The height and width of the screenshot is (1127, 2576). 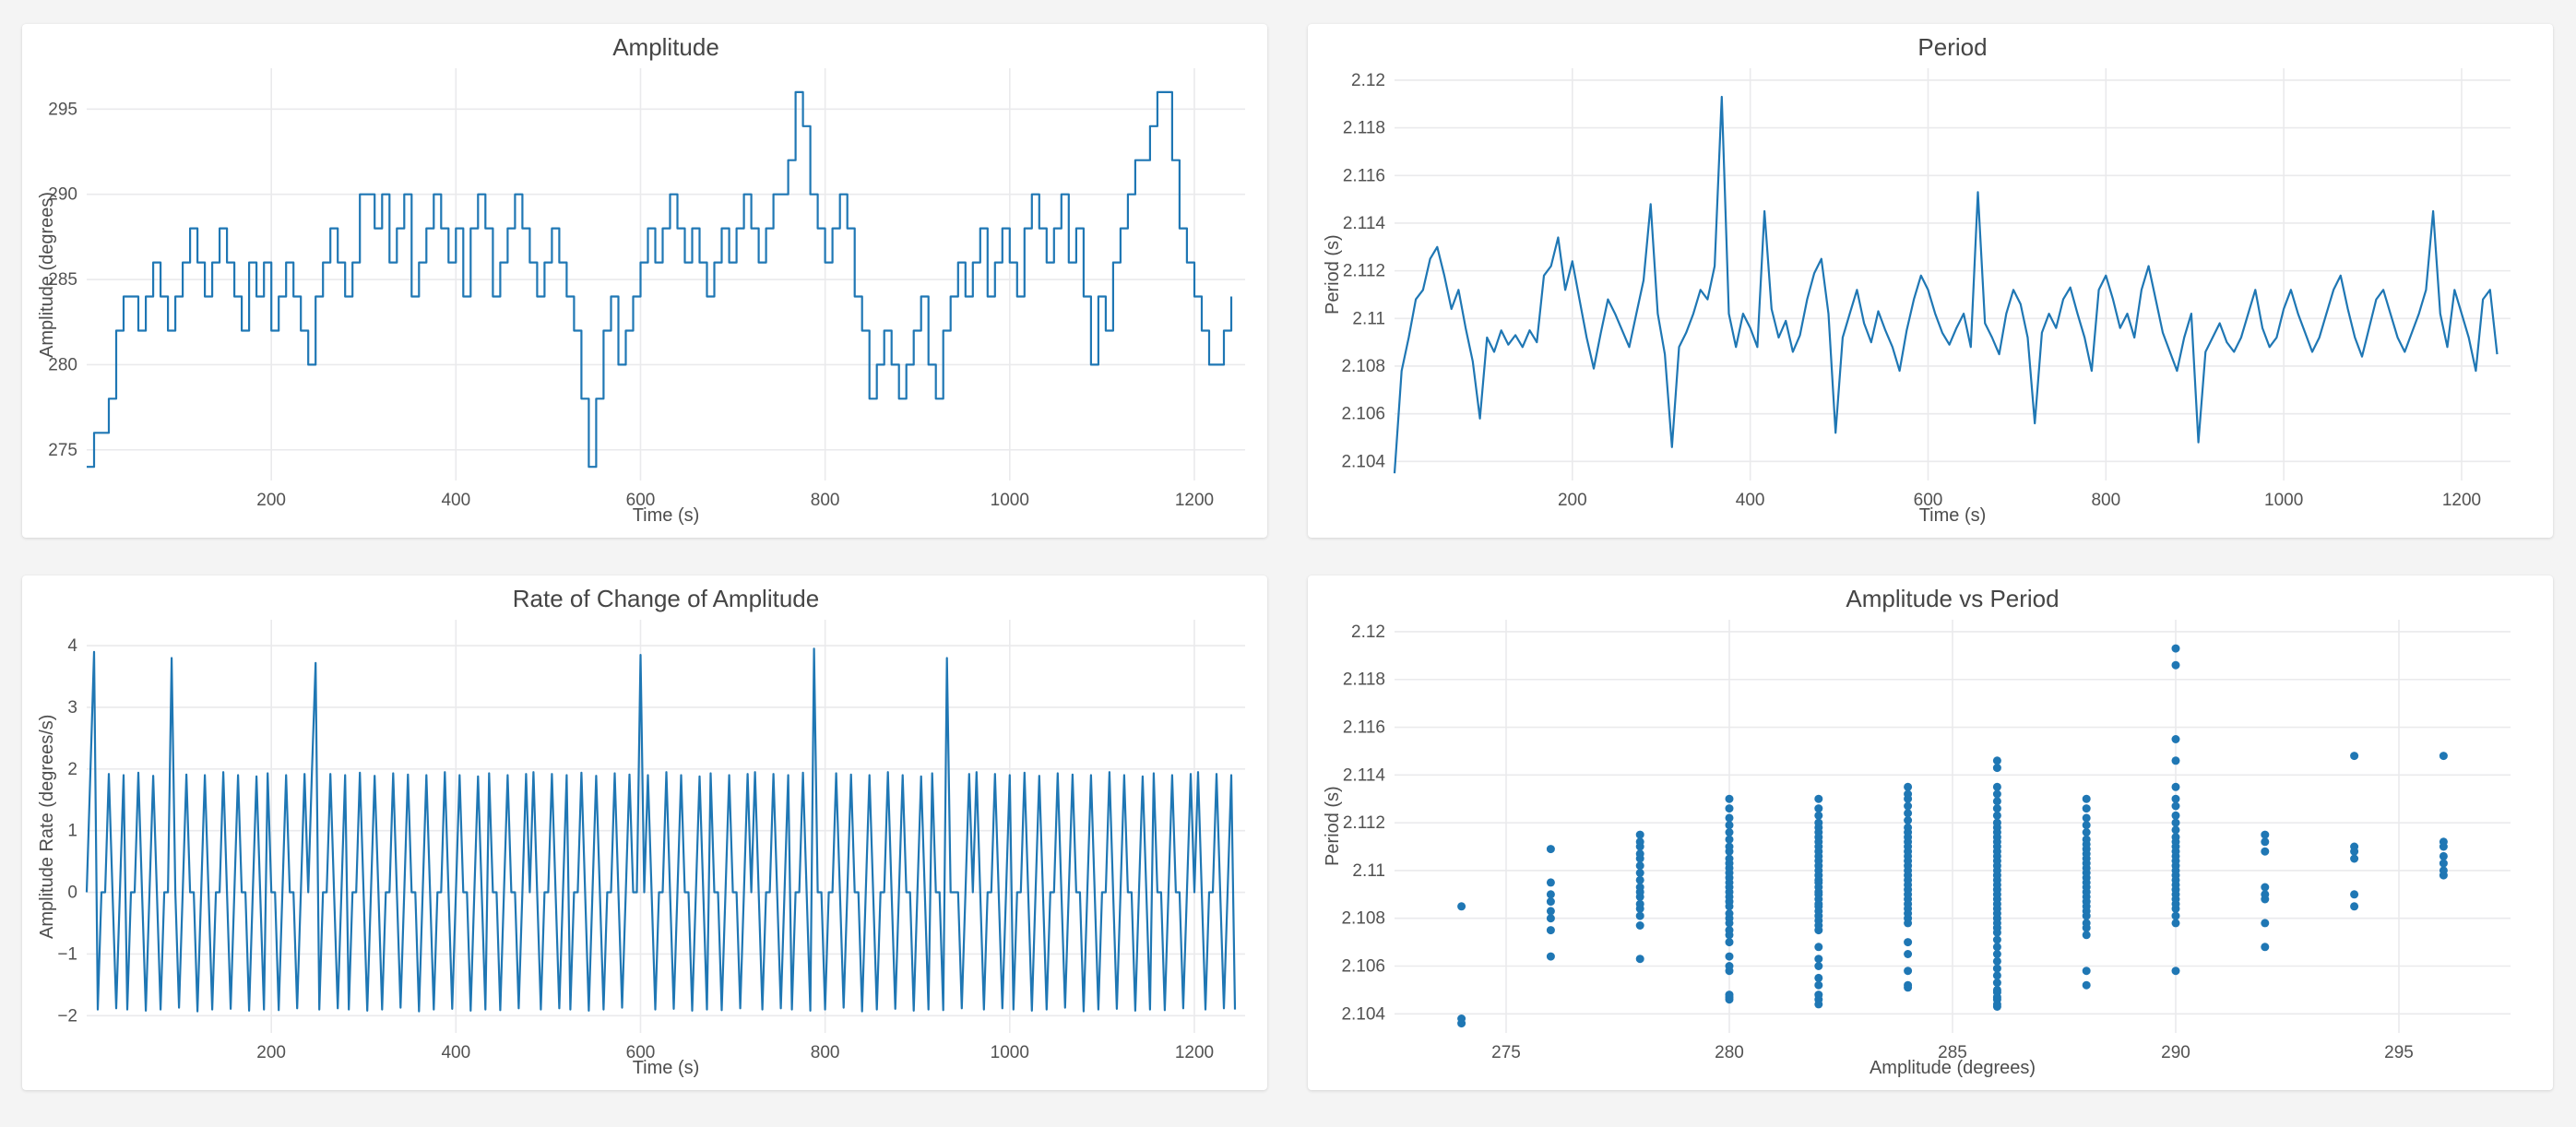 What do you see at coordinates (1953, 598) in the screenshot?
I see `amplitude-vs-period-chart-title: Amplitude vs Period` at bounding box center [1953, 598].